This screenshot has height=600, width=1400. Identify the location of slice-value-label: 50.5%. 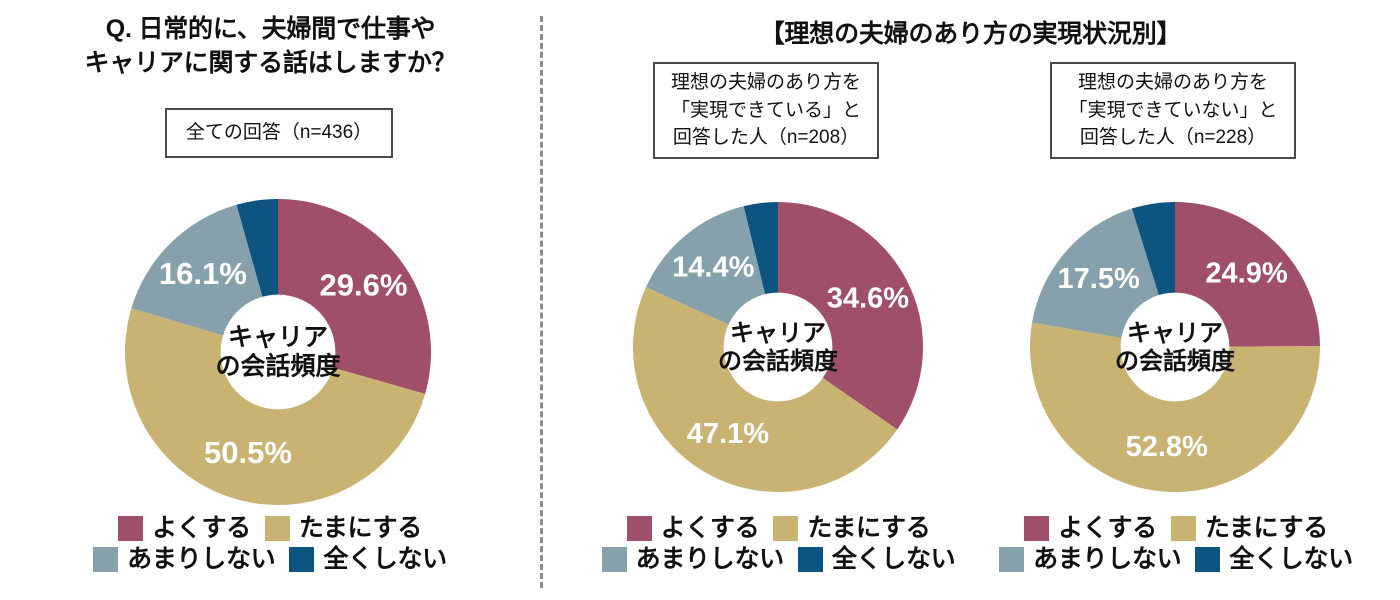
(248, 452).